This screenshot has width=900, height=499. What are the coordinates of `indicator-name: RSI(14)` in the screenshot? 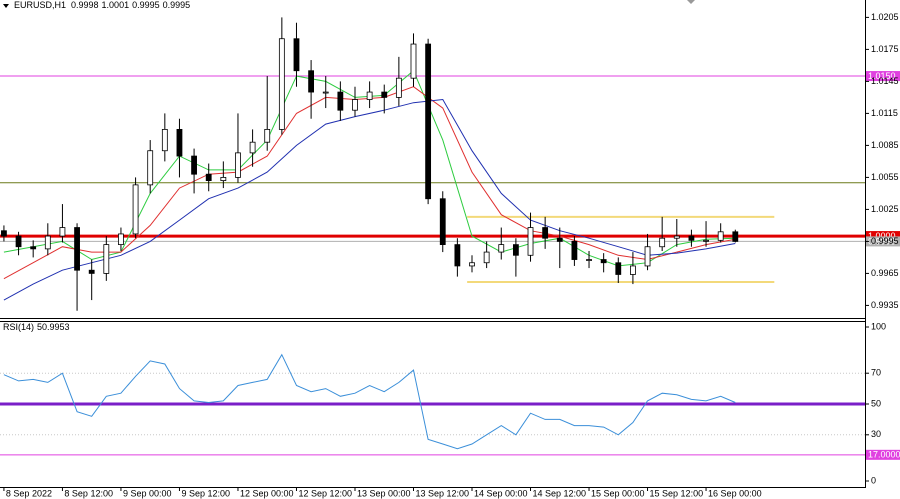 It's located at (18, 327).